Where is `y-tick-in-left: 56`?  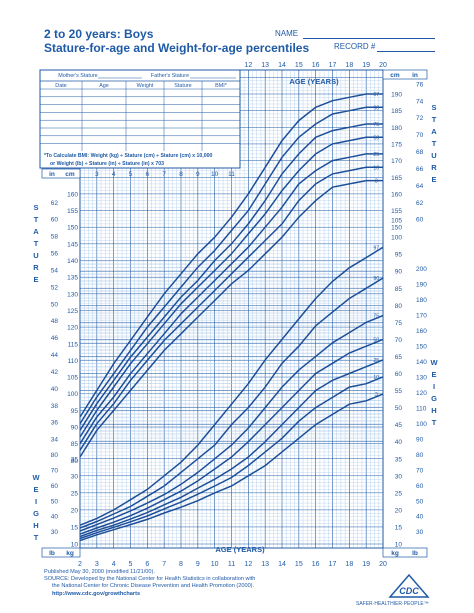
y-tick-in-left: 56 is located at coordinates (55, 254).